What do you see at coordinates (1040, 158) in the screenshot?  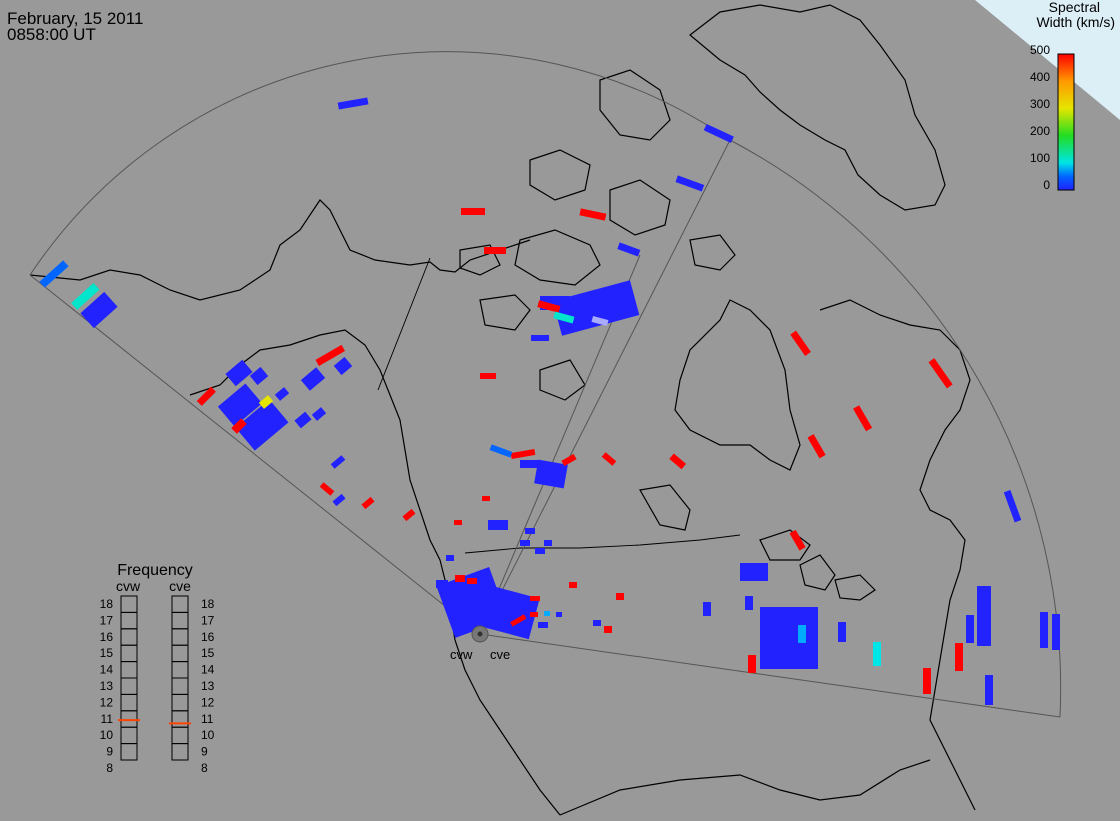 I see `legend-tick-100: 100` at bounding box center [1040, 158].